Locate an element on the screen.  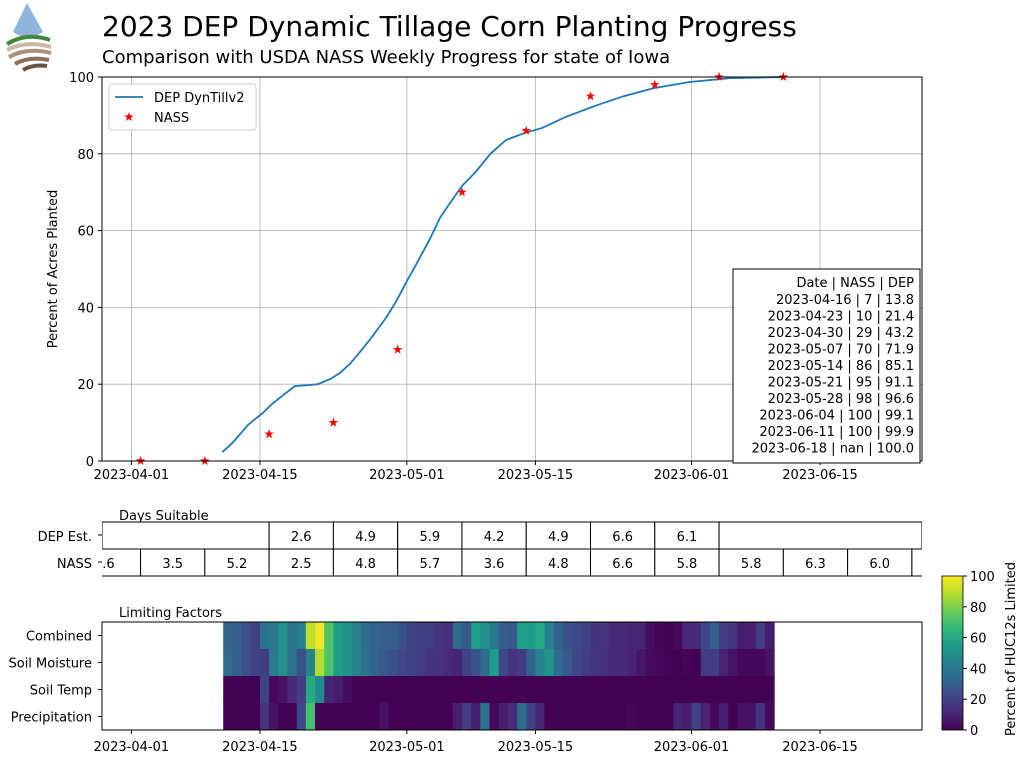
colorbar is located at coordinates (952, 653).